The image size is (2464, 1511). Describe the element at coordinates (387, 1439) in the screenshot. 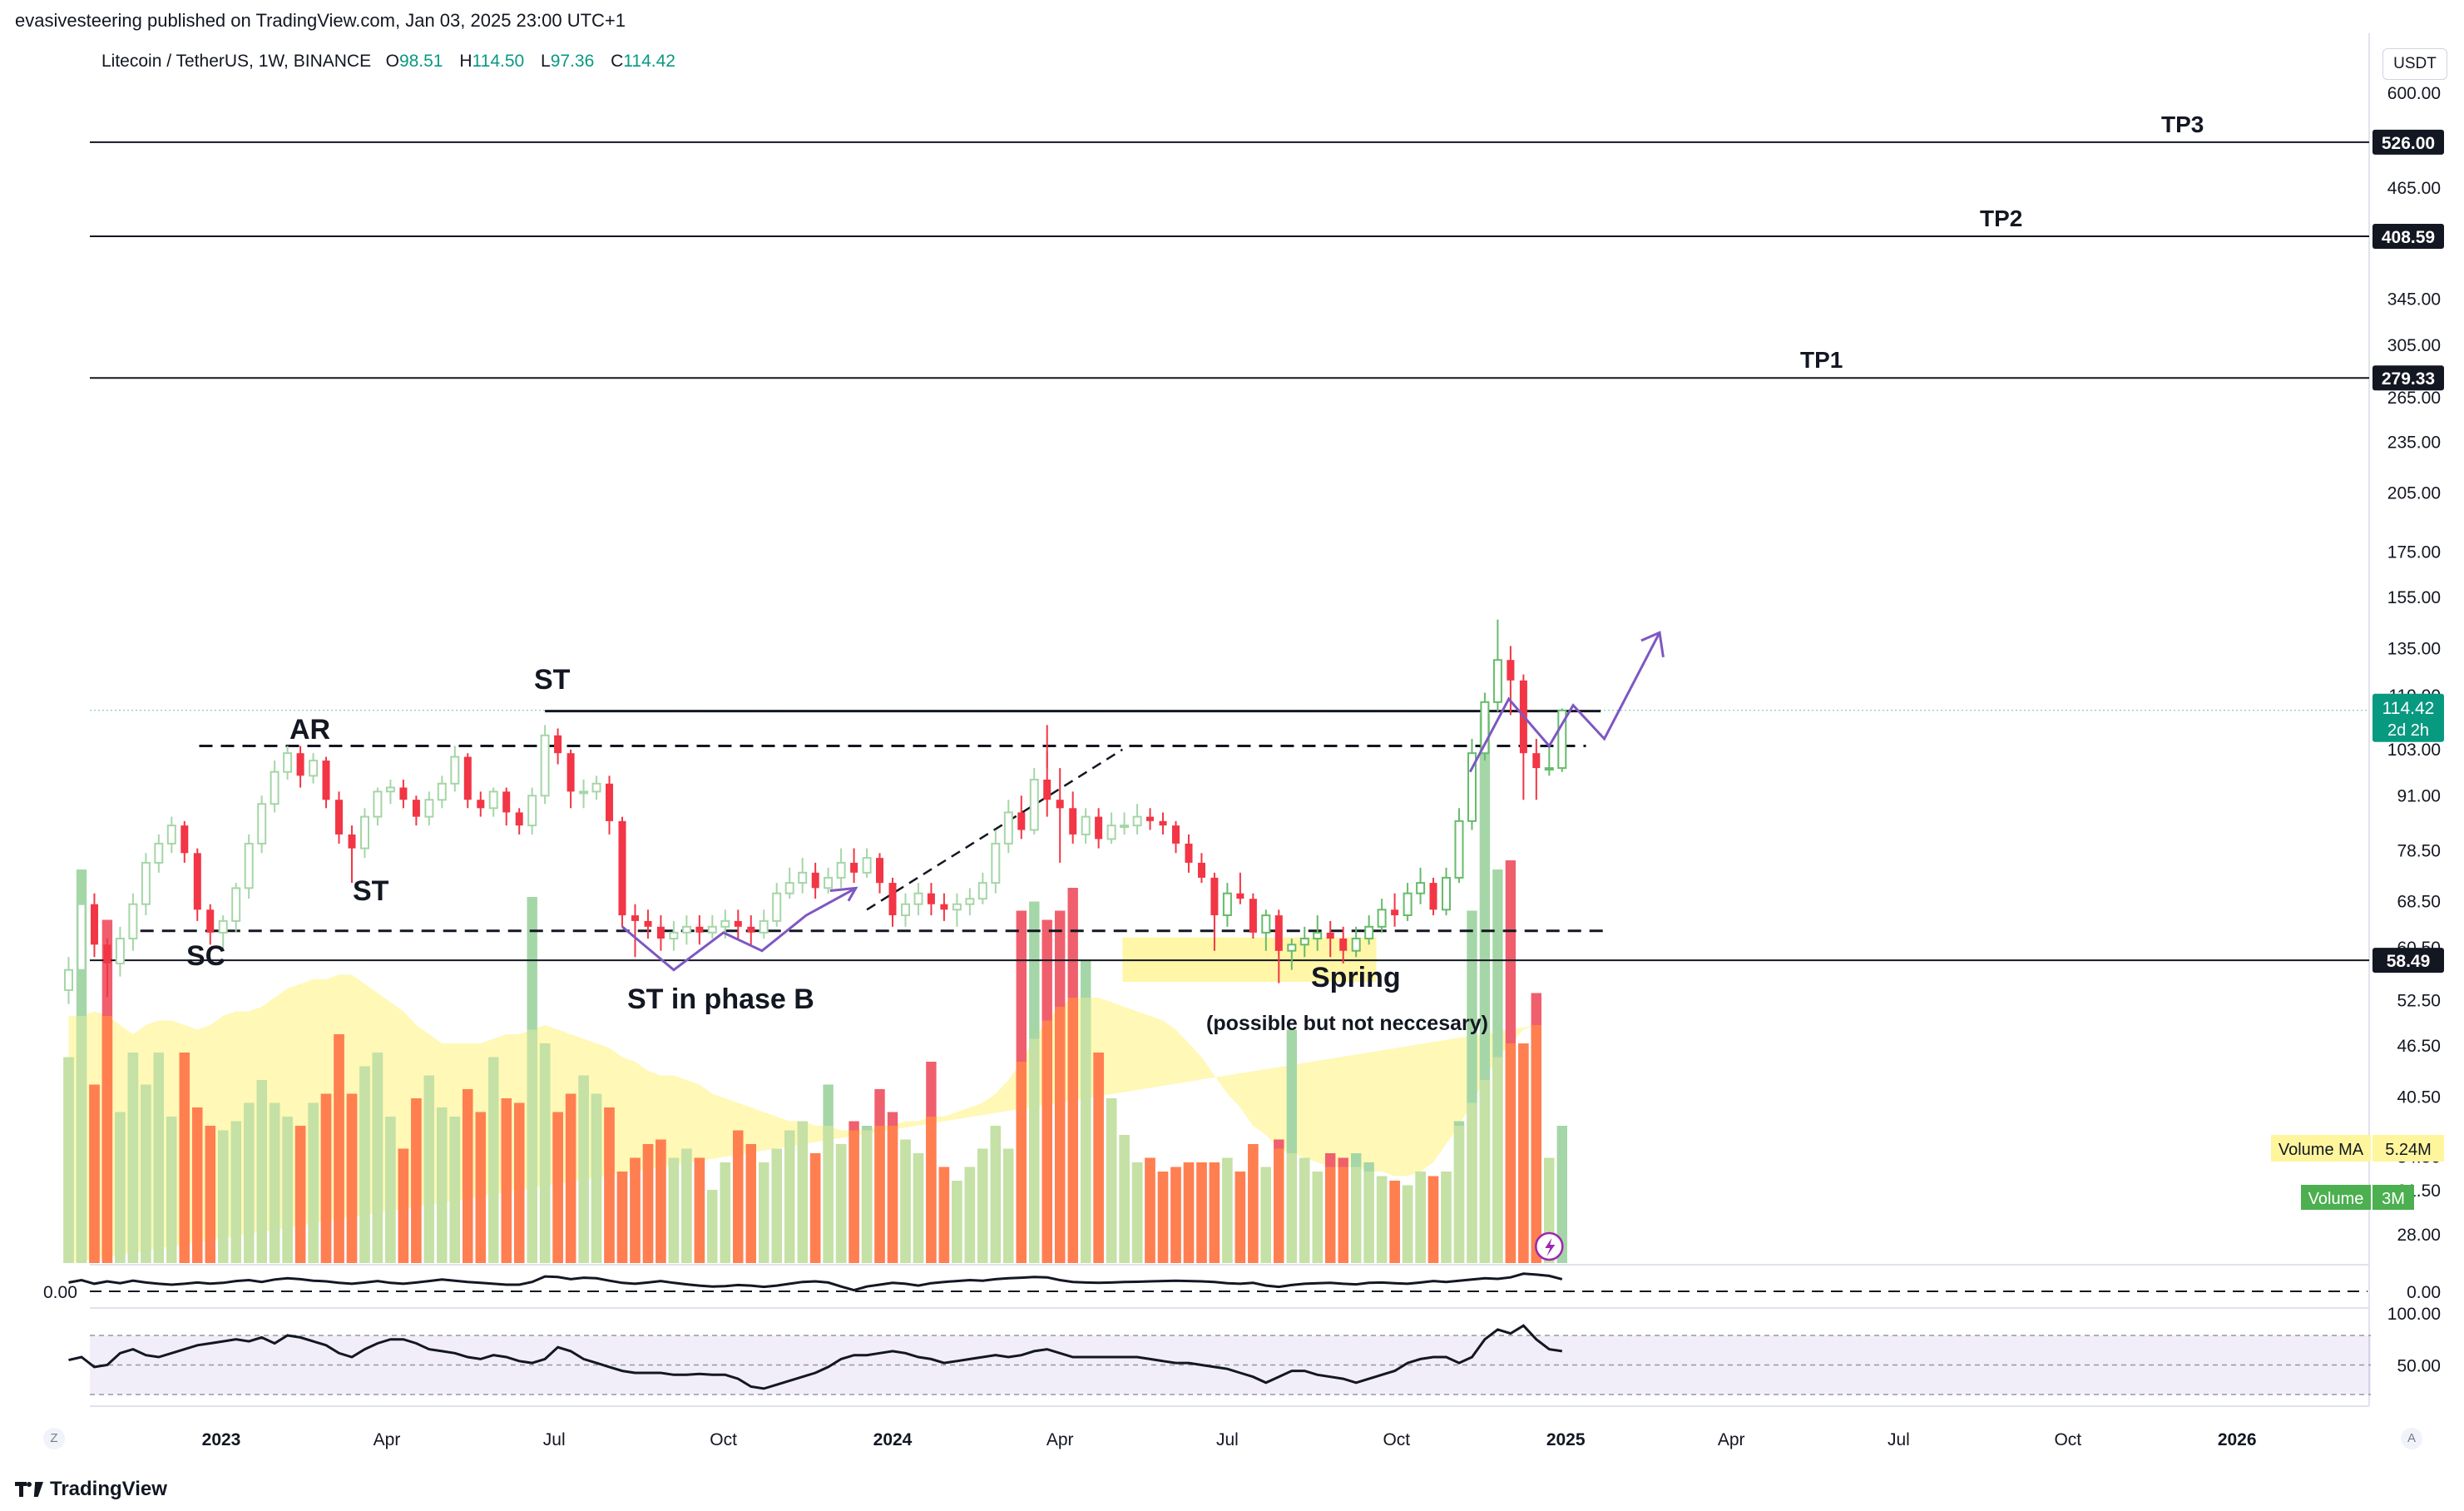

I see `time-axis-label: Apr` at that location.